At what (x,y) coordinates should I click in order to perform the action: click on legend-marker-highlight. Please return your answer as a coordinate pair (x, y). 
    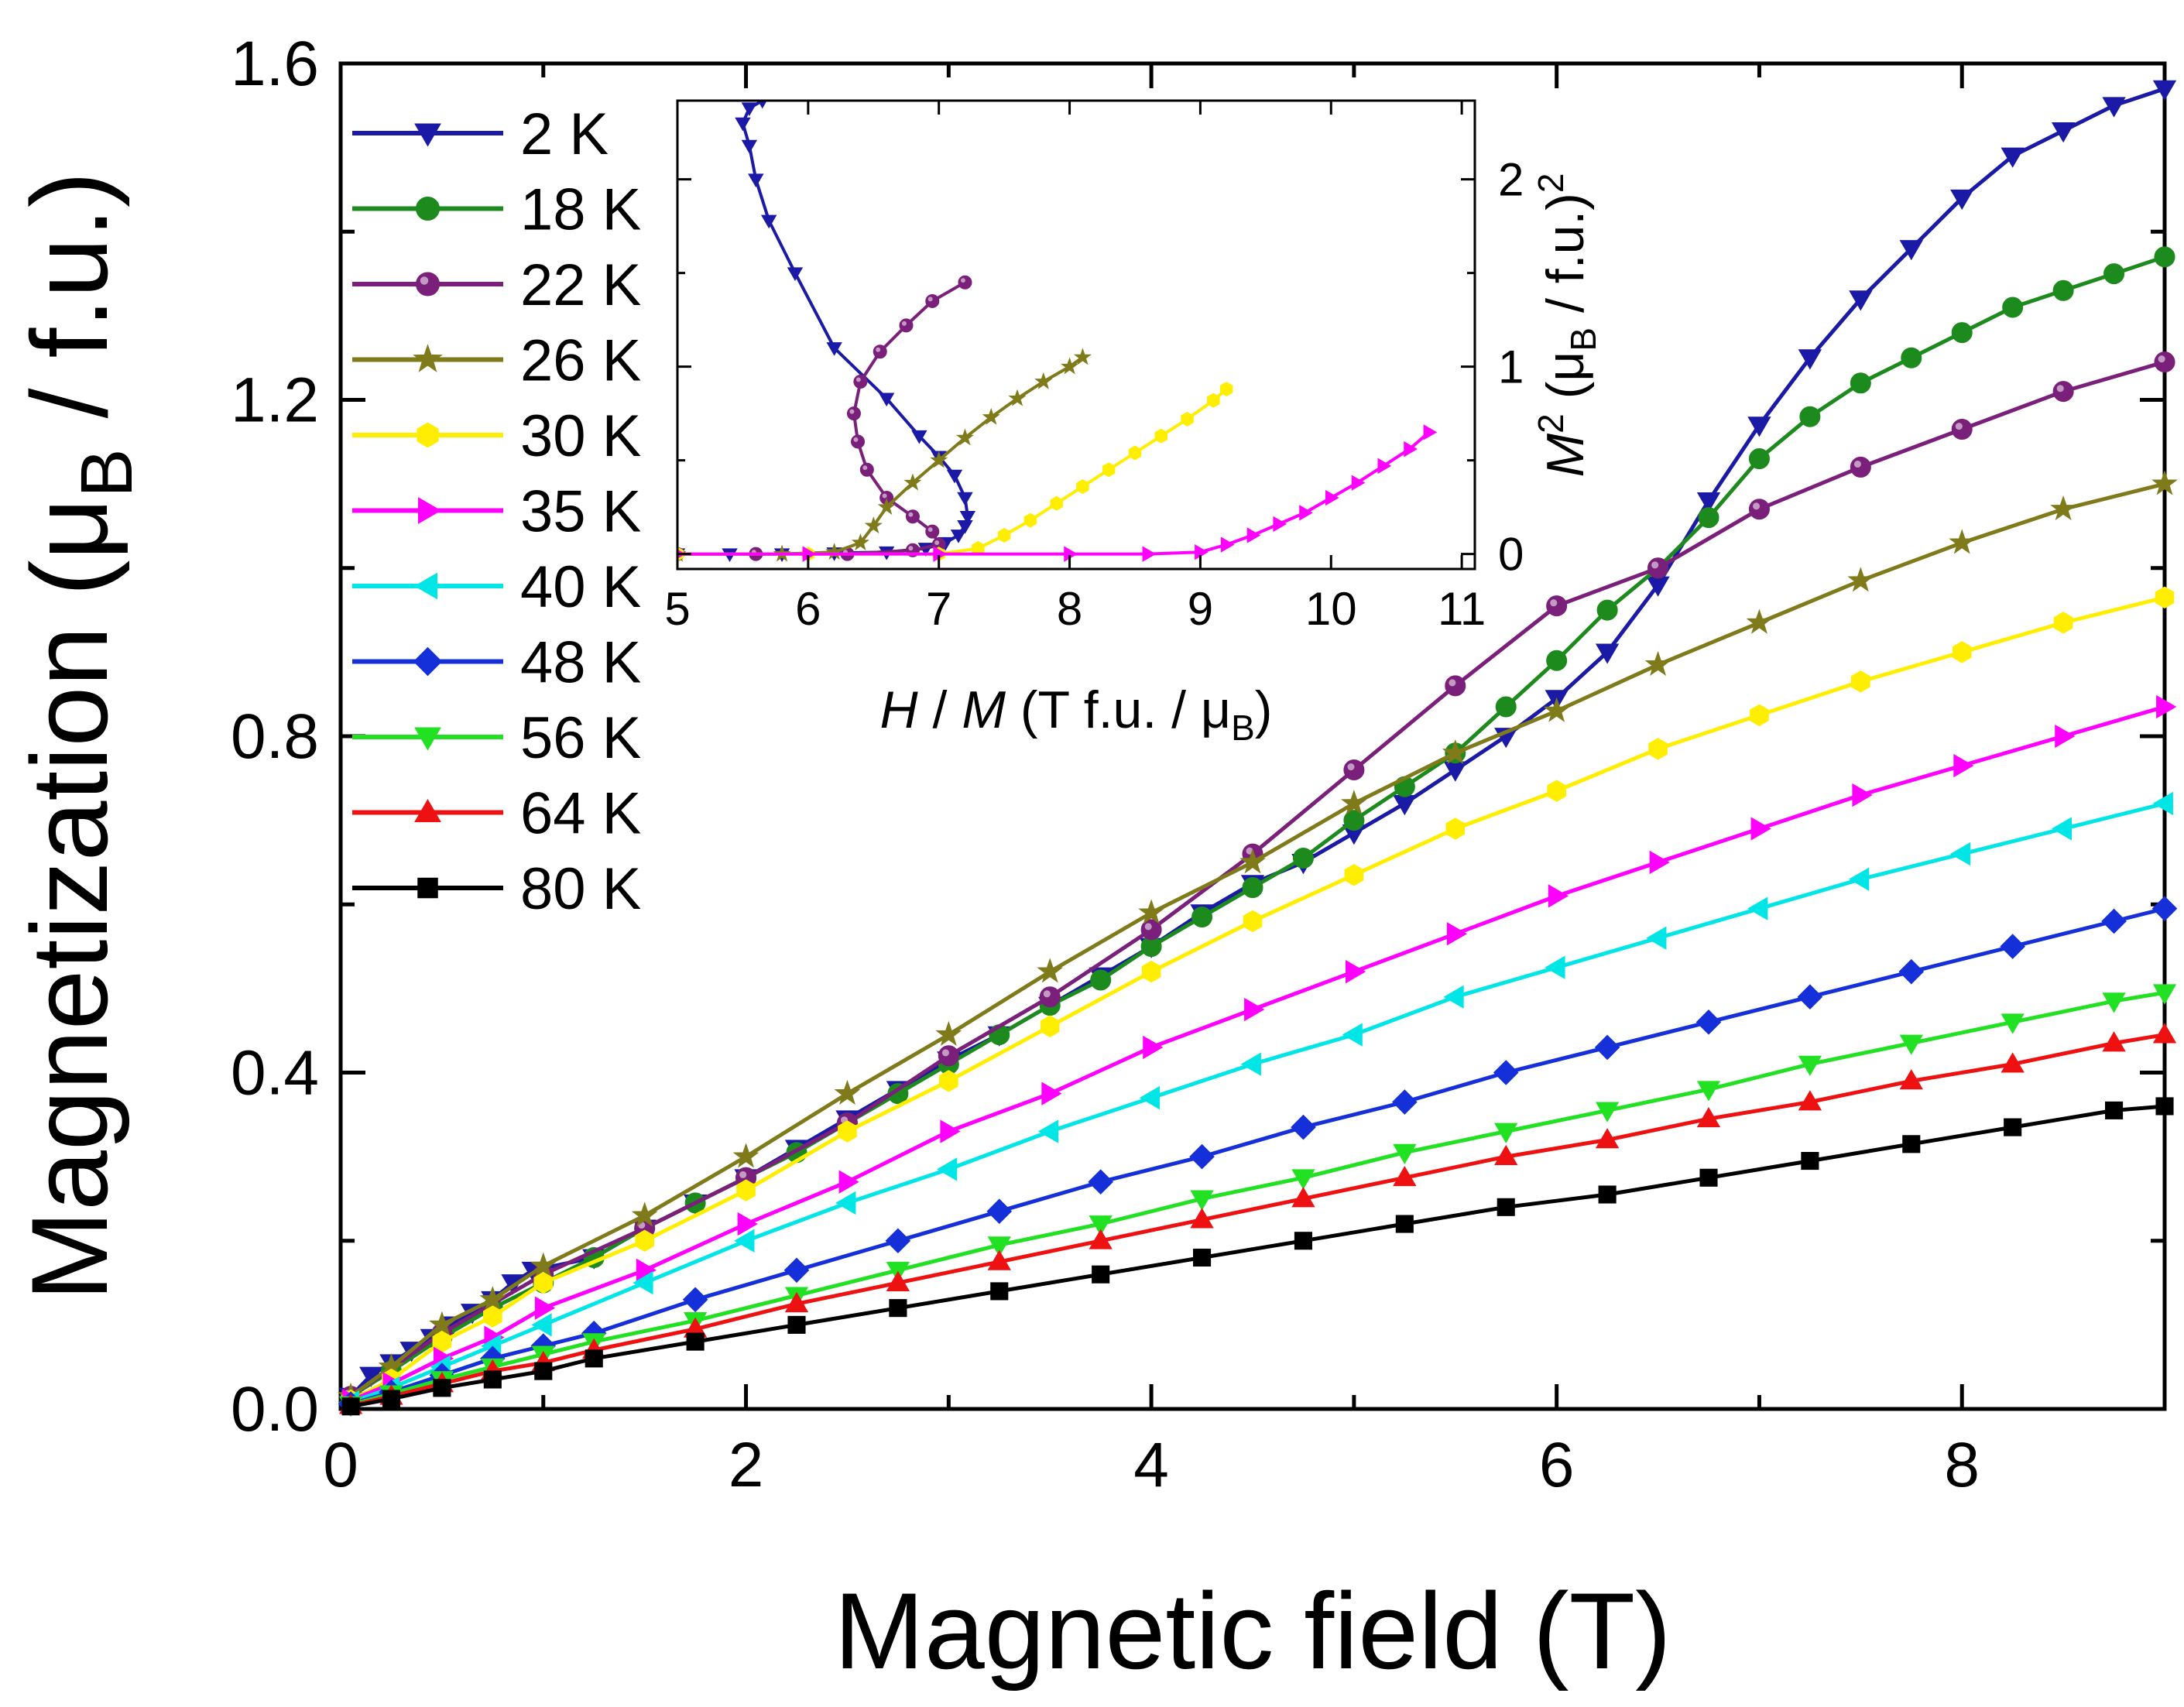
    Looking at the image, I should click on (424, 280).